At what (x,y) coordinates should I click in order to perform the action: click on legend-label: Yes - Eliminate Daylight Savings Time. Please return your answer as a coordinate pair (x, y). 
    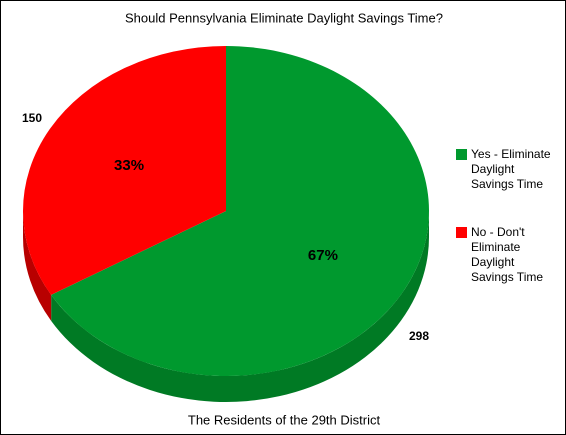
    Looking at the image, I should click on (511, 169).